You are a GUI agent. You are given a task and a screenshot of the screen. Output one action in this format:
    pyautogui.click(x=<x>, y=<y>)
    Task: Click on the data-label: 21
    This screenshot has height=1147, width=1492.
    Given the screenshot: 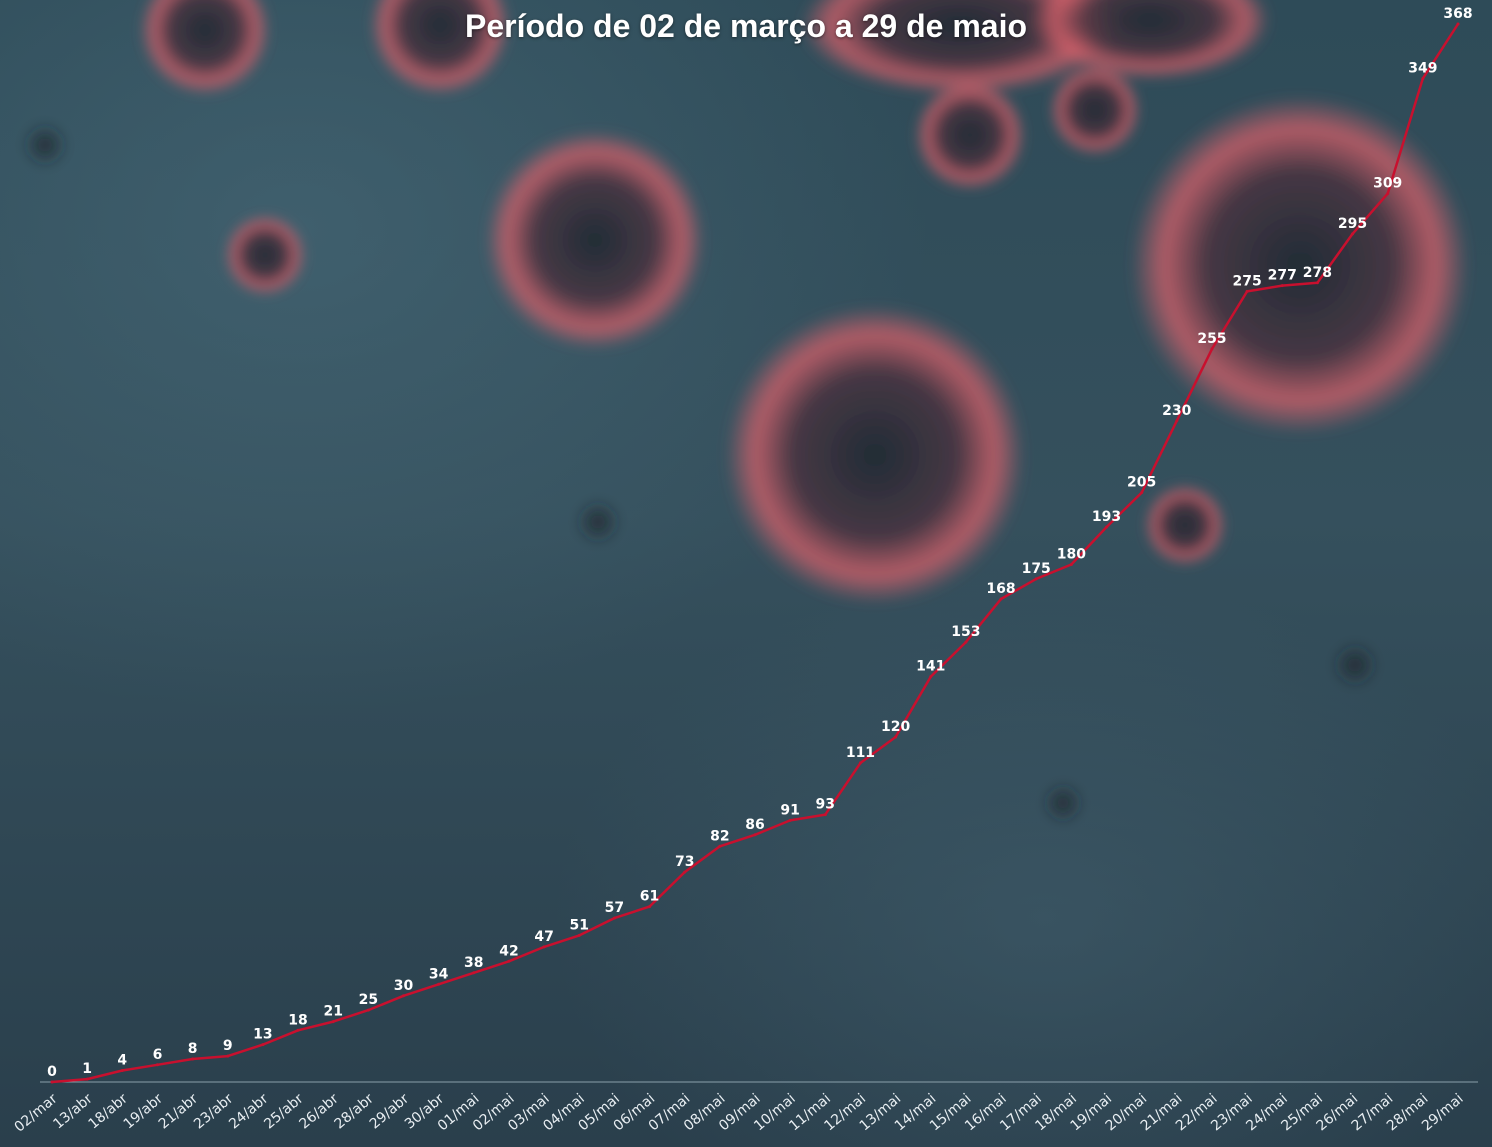 What is the action you would take?
    pyautogui.click(x=332, y=1012)
    